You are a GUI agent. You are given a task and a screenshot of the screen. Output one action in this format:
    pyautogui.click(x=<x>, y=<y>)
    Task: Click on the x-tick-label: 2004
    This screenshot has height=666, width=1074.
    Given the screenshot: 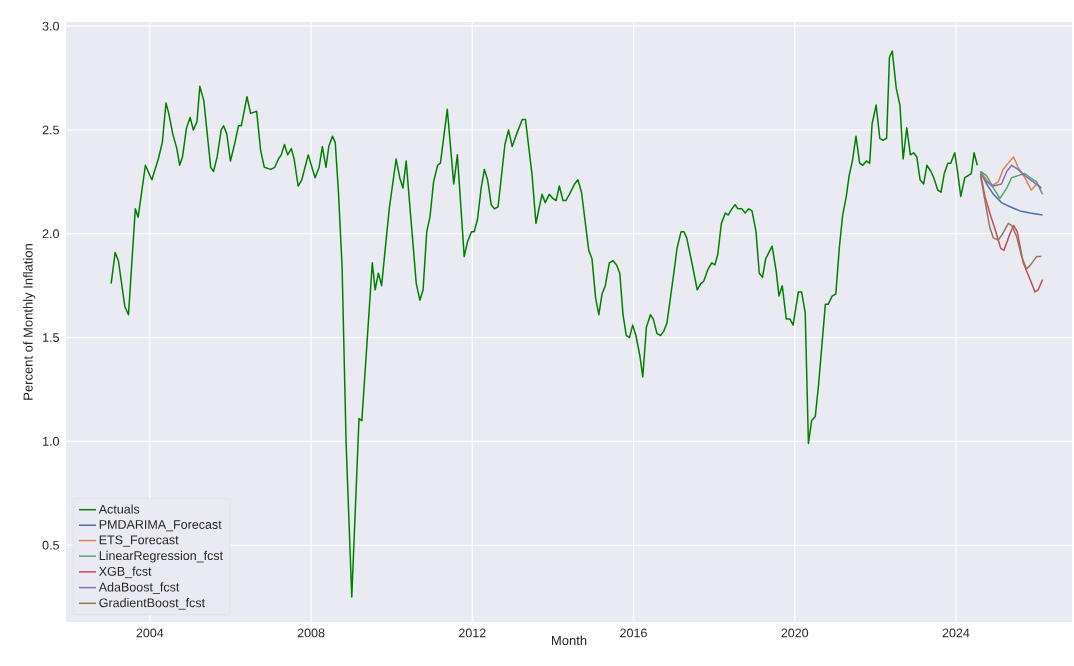 What is the action you would take?
    pyautogui.click(x=150, y=633)
    